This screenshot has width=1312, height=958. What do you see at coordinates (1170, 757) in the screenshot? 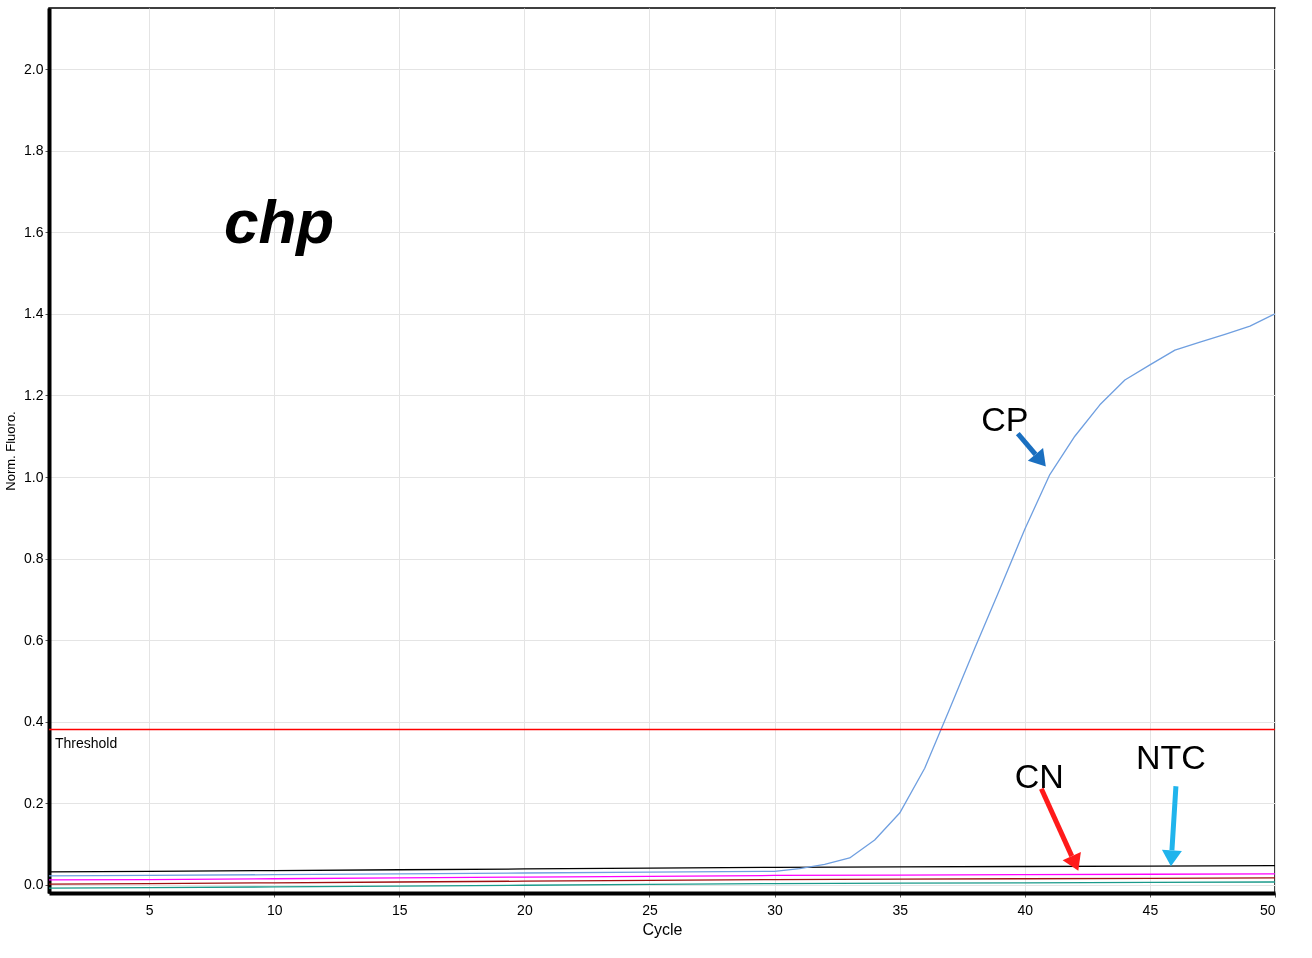
I see `annotation: NTC` at bounding box center [1170, 757].